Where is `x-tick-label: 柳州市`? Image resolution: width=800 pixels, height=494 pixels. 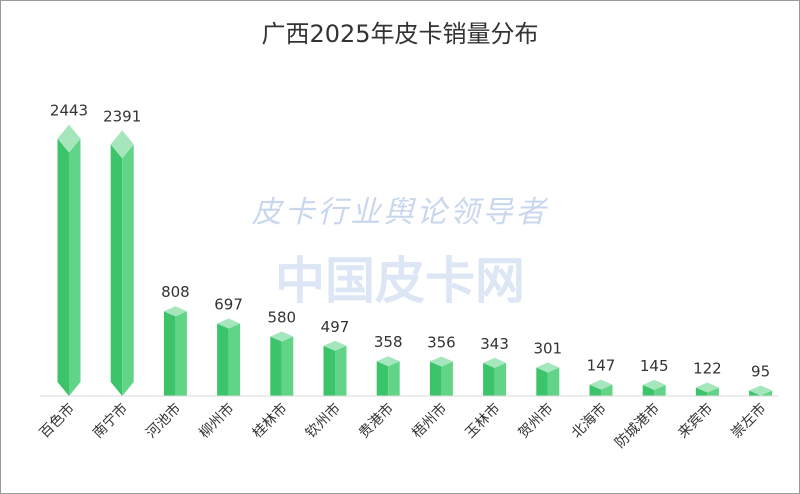 x-tick-label: 柳州市 is located at coordinates (217, 421).